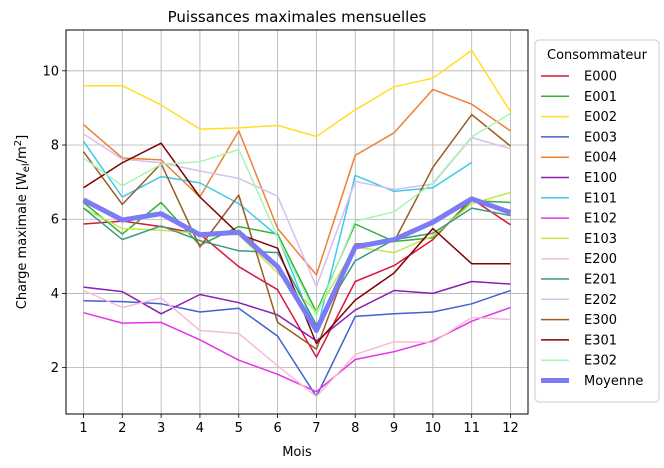 This screenshot has width=664, height=468. I want to click on y-axis-label-denominator: /m, so click(22, 154).